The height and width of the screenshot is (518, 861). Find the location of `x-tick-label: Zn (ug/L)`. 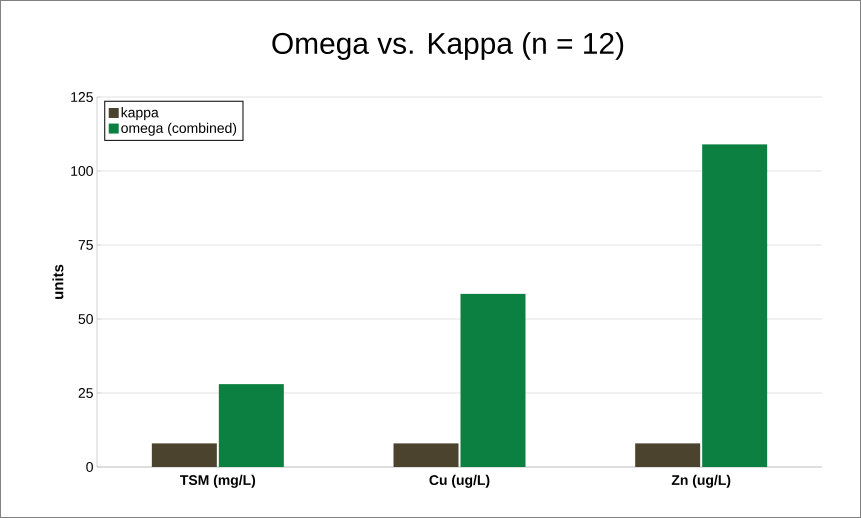

x-tick-label: Zn (ug/L) is located at coordinates (701, 481).